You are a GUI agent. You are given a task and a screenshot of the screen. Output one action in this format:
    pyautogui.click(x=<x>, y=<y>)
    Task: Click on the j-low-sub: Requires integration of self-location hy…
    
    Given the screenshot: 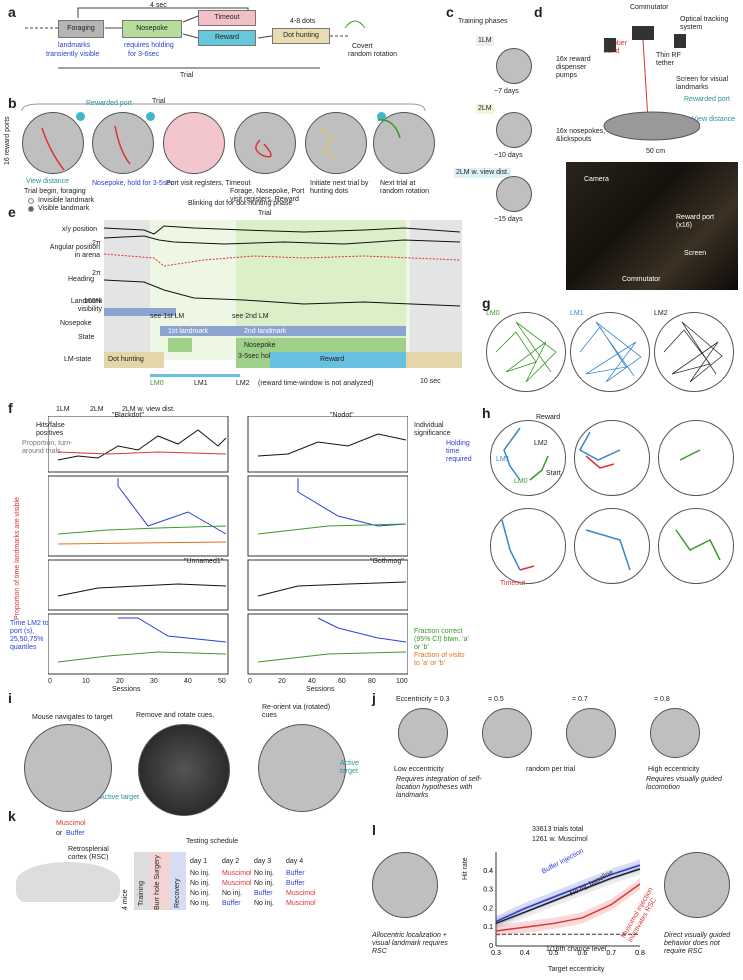 What is the action you would take?
    pyautogui.click(x=439, y=787)
    